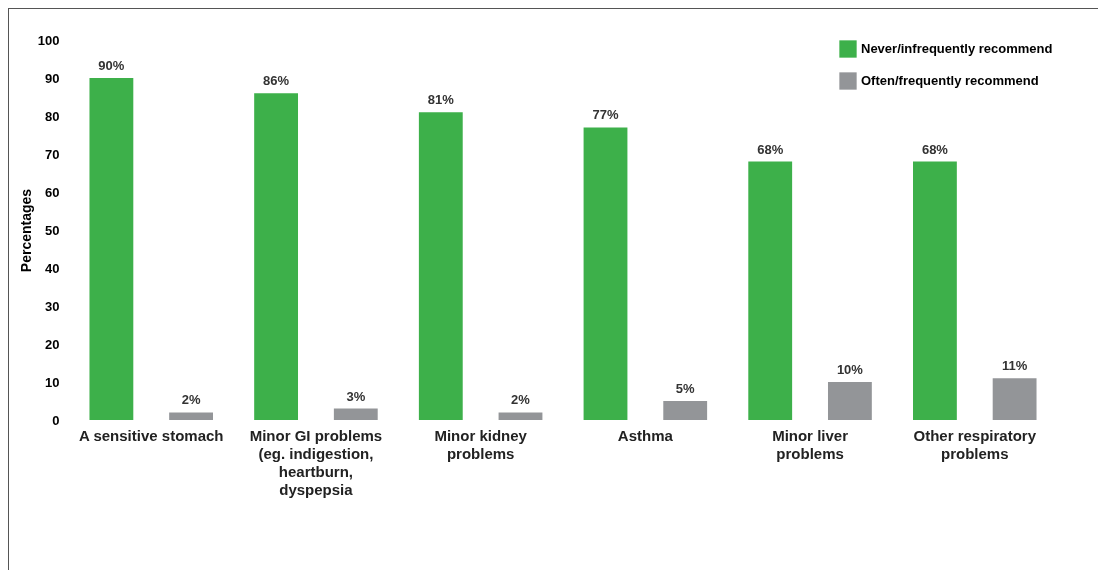 The image size is (1103, 570). I want to click on data-label: 5%, so click(685, 388).